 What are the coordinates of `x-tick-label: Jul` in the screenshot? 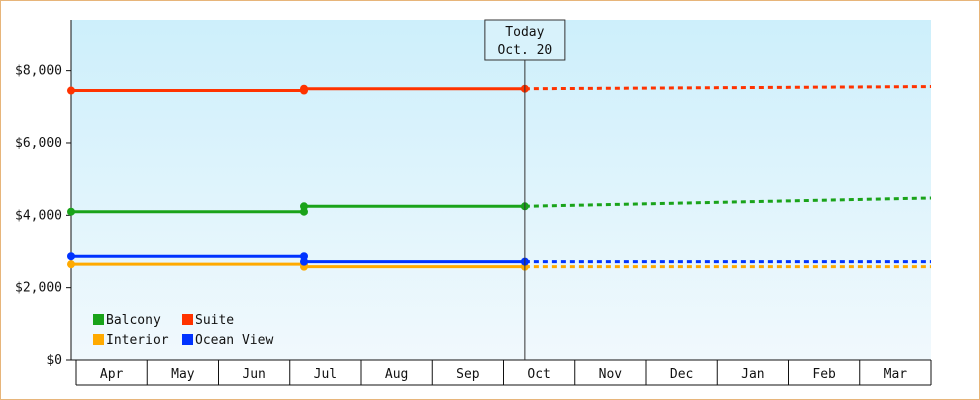 It's located at (325, 374).